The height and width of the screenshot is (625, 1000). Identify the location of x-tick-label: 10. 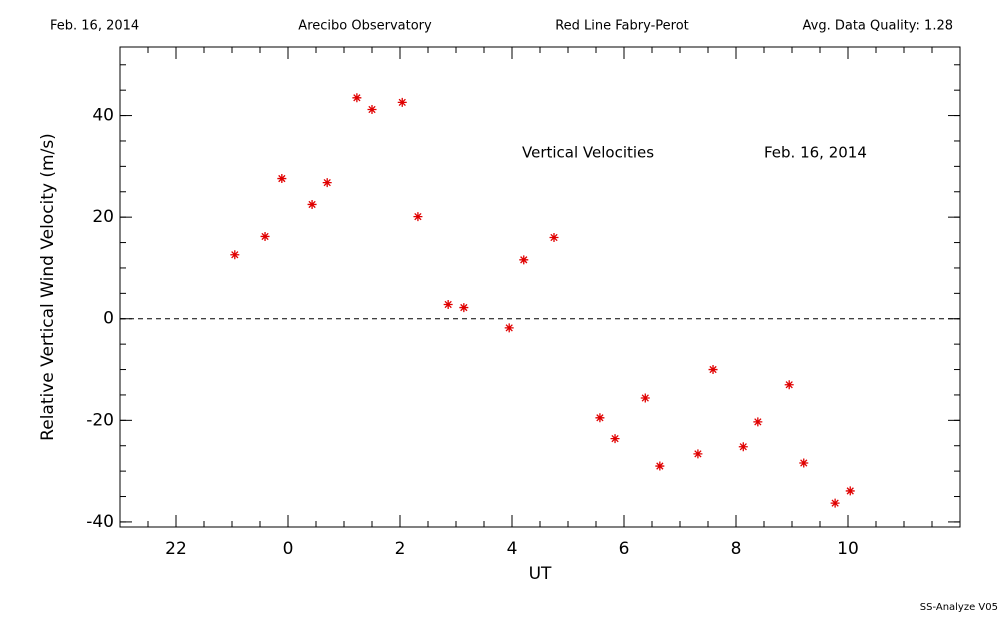
(848, 549).